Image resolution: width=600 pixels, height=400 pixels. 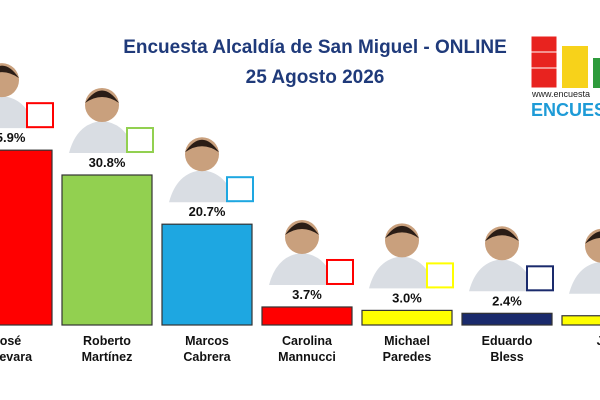 I want to click on x-label-box: José Guevara, so click(x=16, y=349).